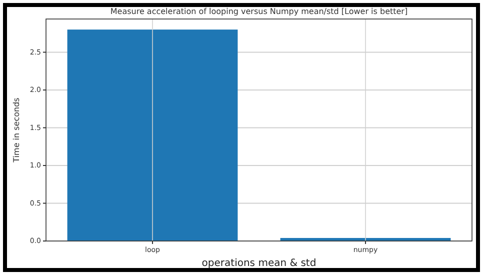 The width and height of the screenshot is (483, 275). Describe the element at coordinates (259, 263) in the screenshot. I see `x-axis-title: operations mean & std` at that location.